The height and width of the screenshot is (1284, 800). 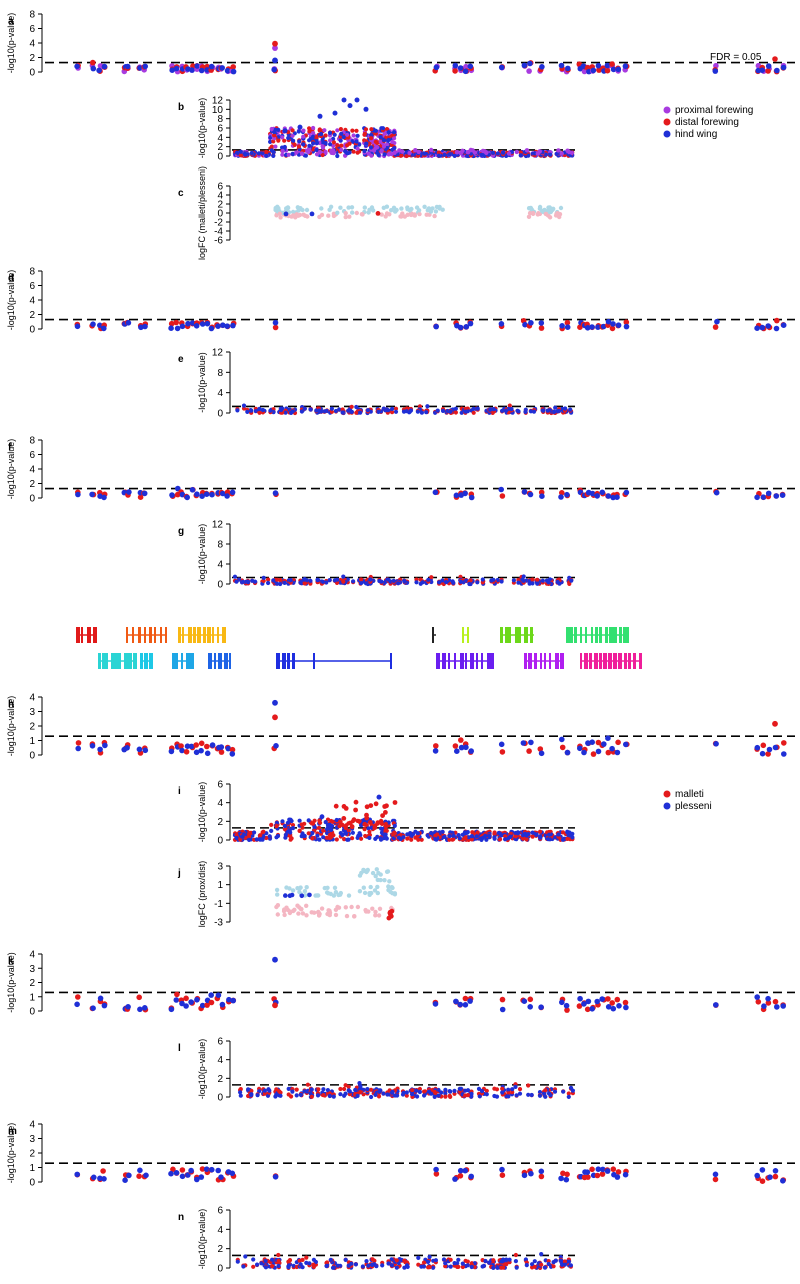 What do you see at coordinates (202, 812) in the screenshot?
I see `y-axis-label-i: -log10(p-value)` at bounding box center [202, 812].